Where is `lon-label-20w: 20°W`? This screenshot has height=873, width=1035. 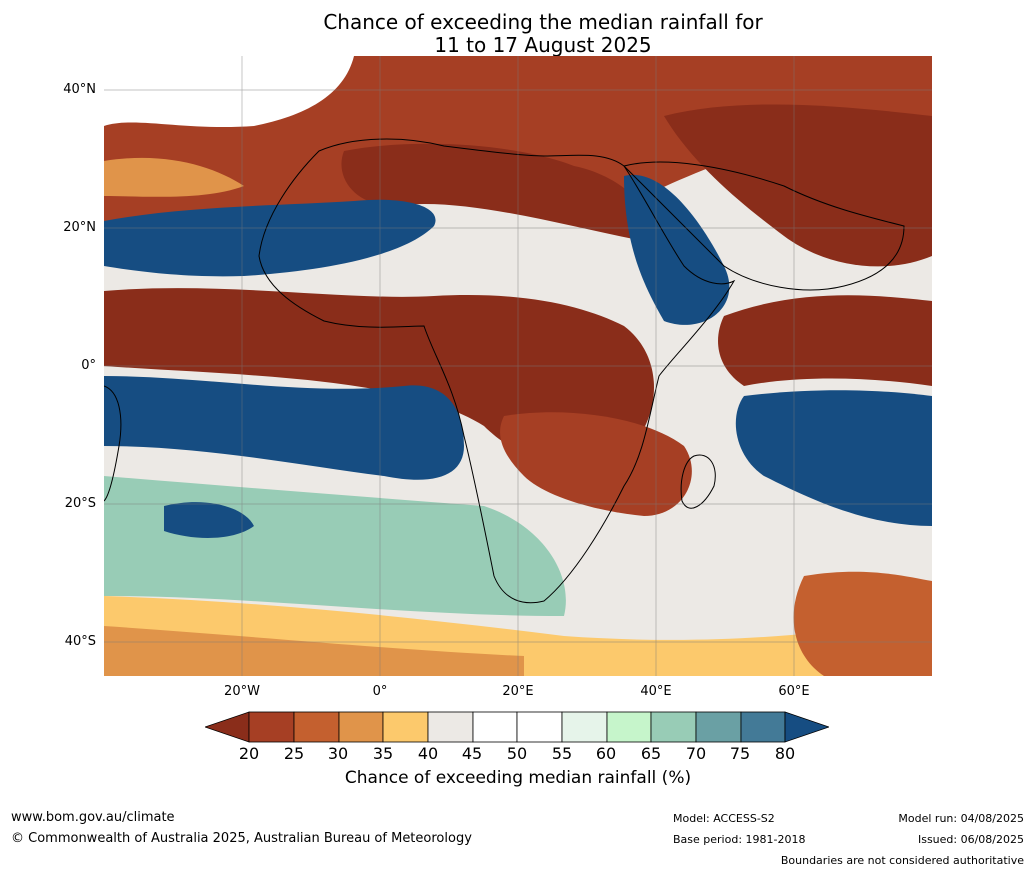
lon-label-20w: 20°W is located at coordinates (242, 691).